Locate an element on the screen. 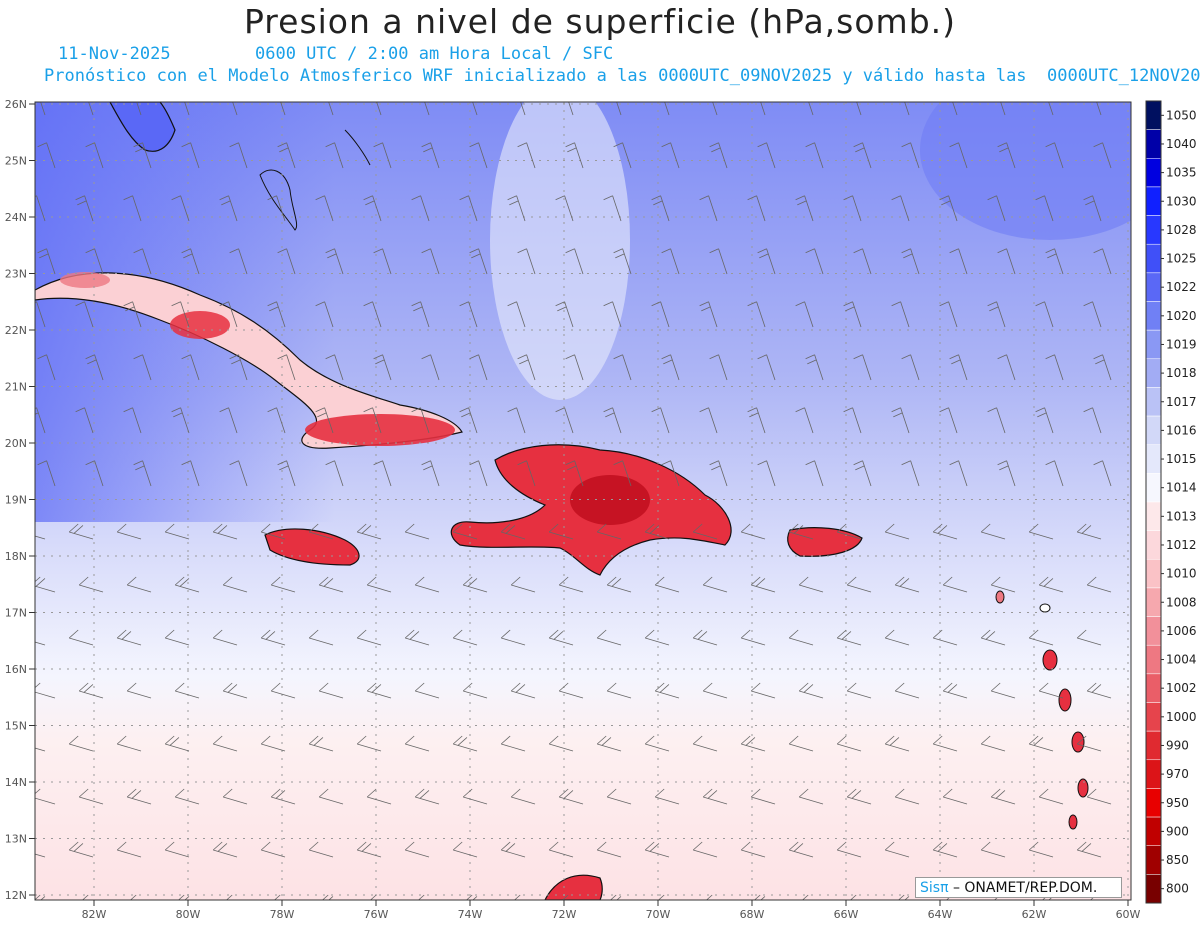 This screenshot has height=927, width=1200. island-st-kitts is located at coordinates (1000, 597).